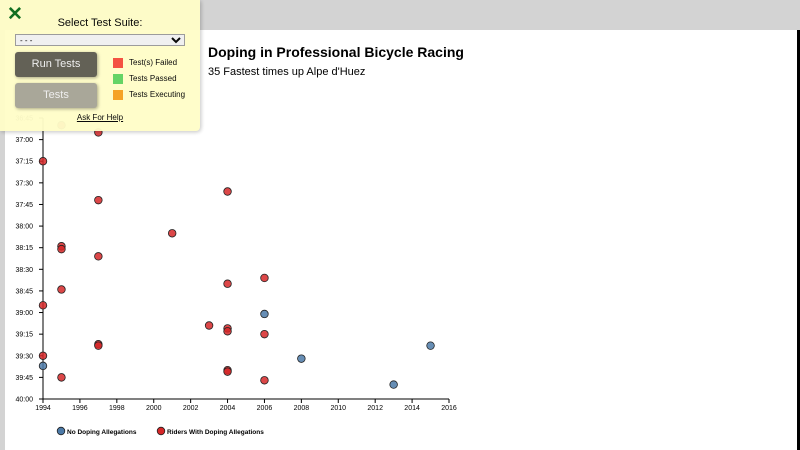  I want to click on y-tick-label: 38:00, so click(24, 227).